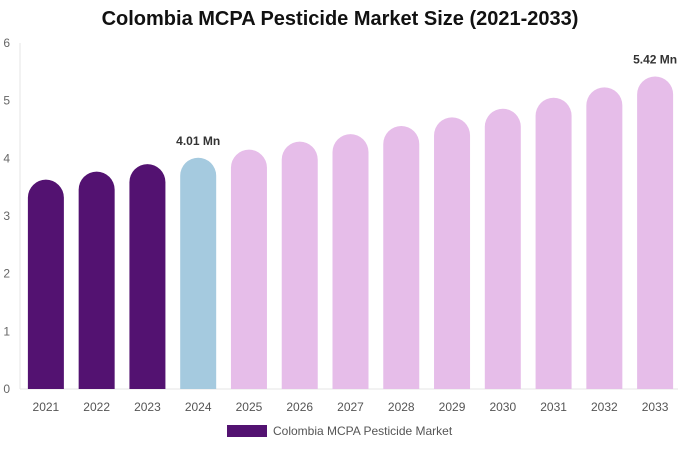 This screenshot has width=680, height=450. I want to click on y-tick-label: 2, so click(6, 274).